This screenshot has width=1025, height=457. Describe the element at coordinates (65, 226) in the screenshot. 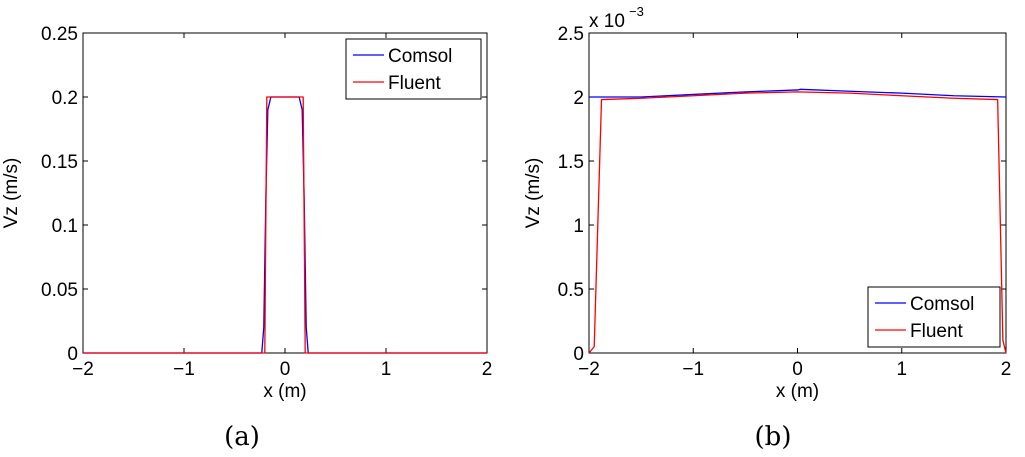

I see `y-tick-label: 0.1` at that location.